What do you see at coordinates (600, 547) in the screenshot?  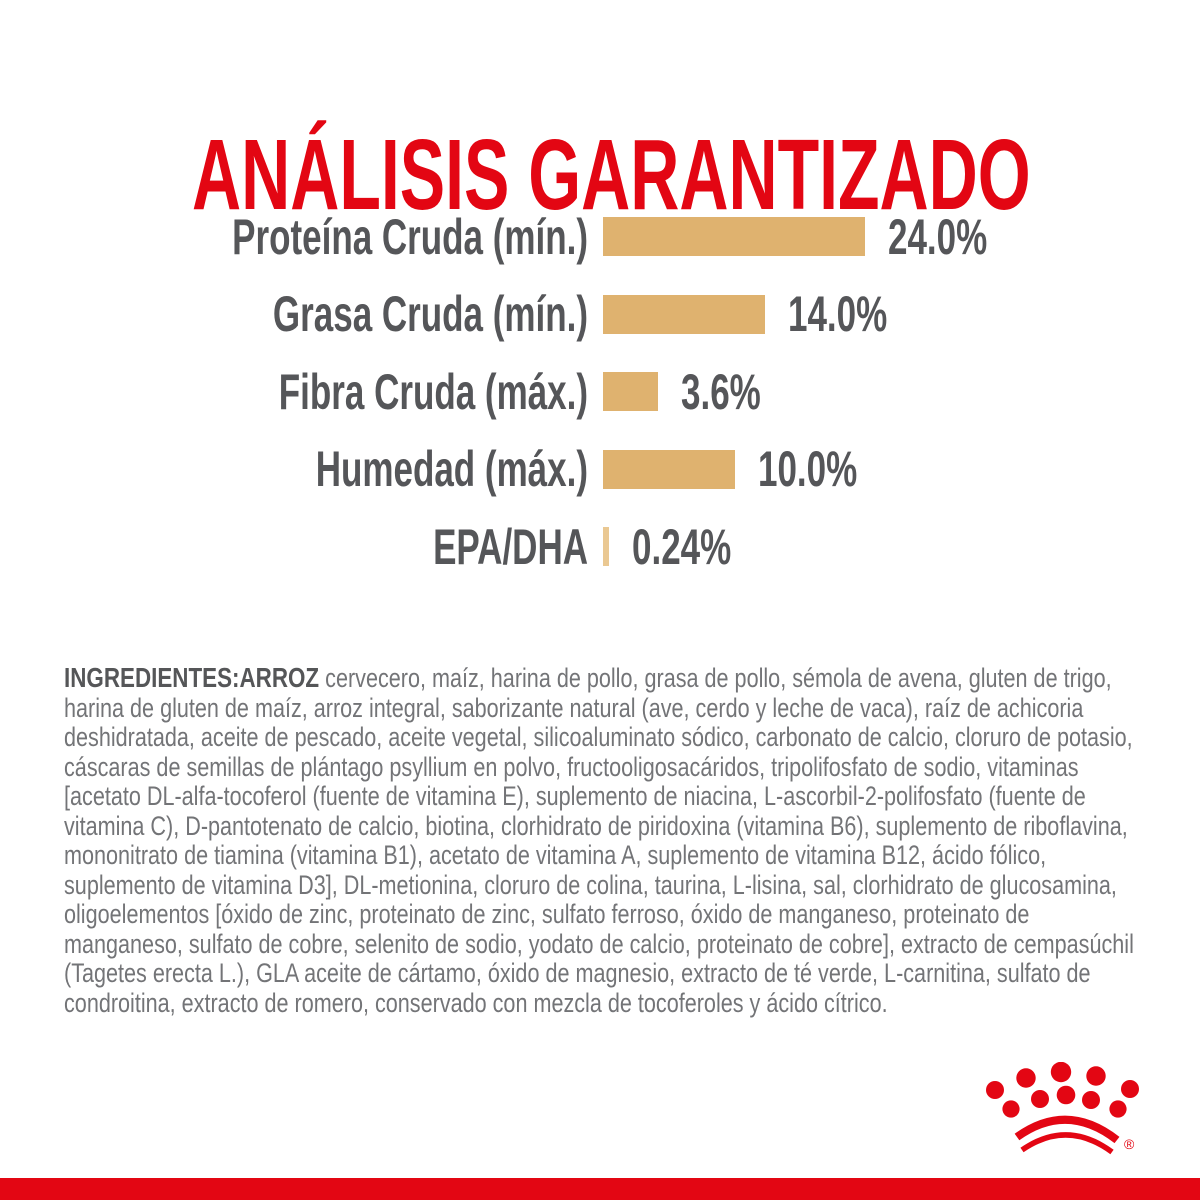 I see `analysis-row: EPA/DHA 0.24%` at bounding box center [600, 547].